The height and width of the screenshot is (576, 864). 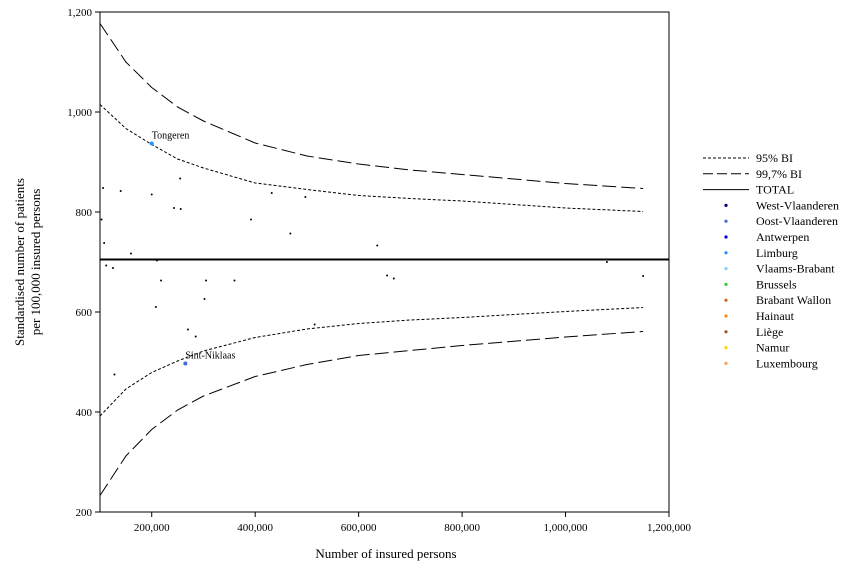 I want to click on y-tick-label-0: 200, so click(x=84, y=513).